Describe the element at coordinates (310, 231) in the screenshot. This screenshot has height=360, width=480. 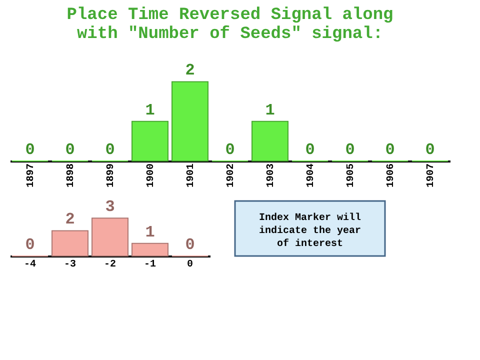
I see `text: Index Marker will indicate the year of interest` at that location.